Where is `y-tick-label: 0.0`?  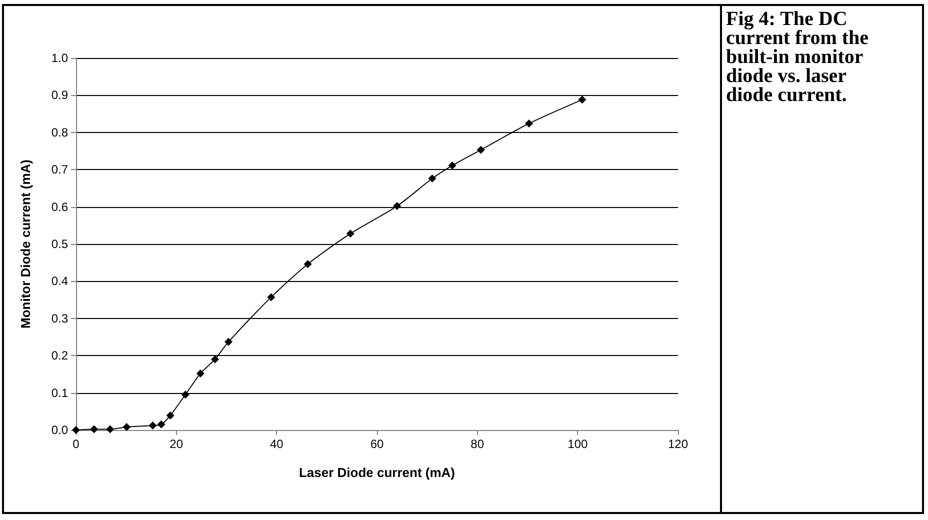 y-tick-label: 0.0 is located at coordinates (59, 430).